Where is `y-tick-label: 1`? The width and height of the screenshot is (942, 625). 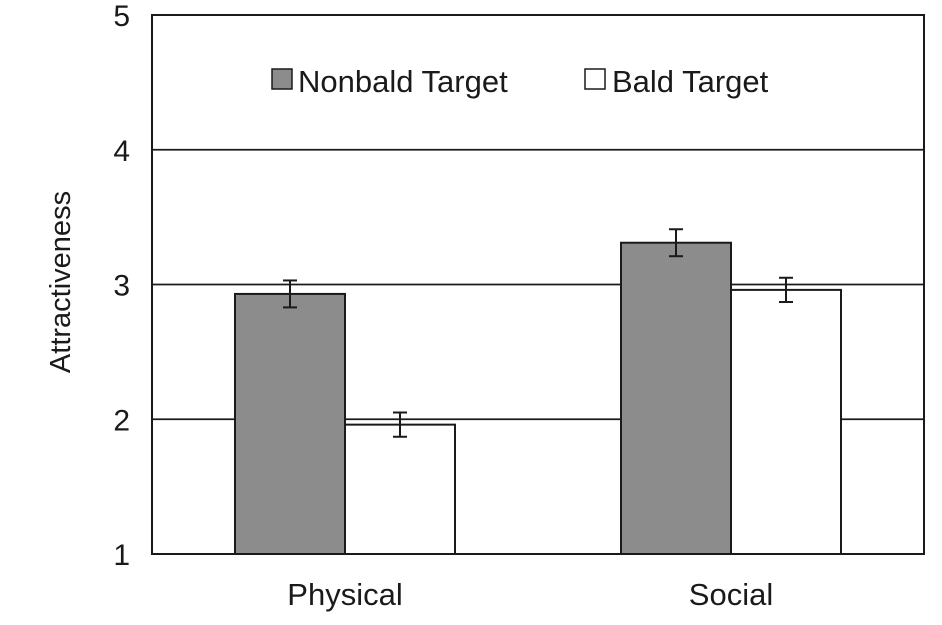
y-tick-label: 1 is located at coordinates (121, 555).